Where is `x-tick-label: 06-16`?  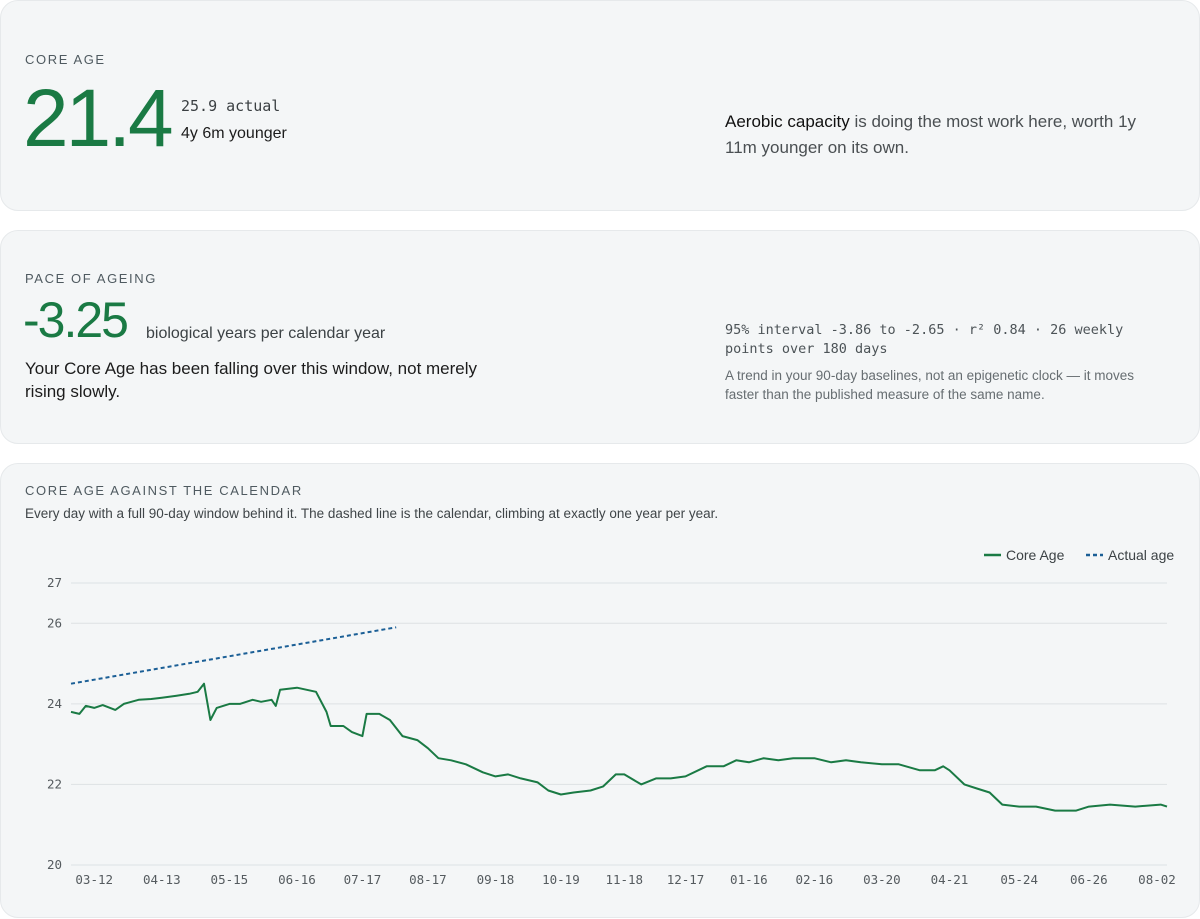 x-tick-label: 06-16 is located at coordinates (297, 879).